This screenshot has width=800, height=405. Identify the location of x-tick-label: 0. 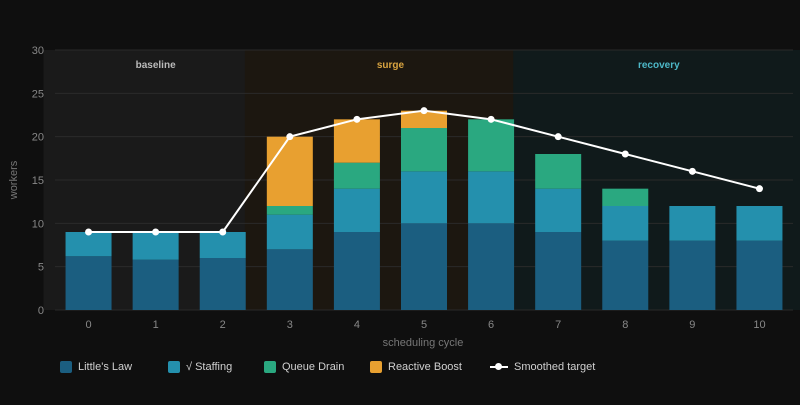
(88, 325).